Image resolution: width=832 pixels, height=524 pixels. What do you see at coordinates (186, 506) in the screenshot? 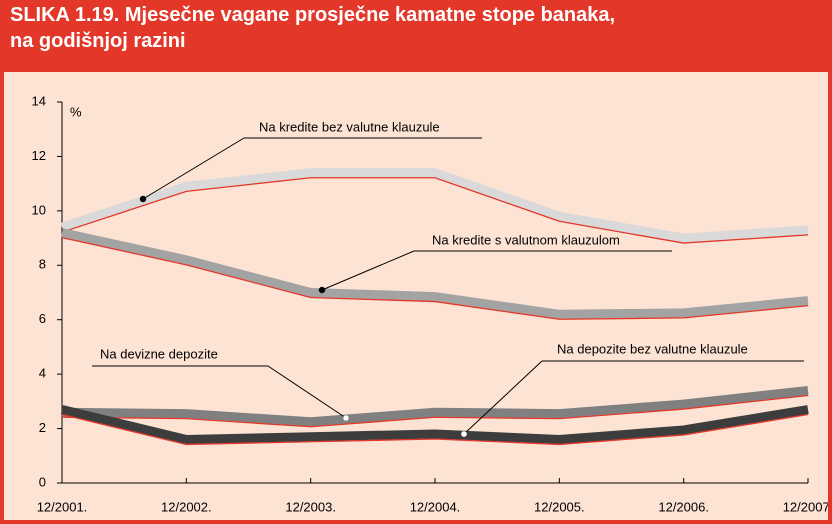
I see `x-tick-label: 12/2002.` at bounding box center [186, 506].